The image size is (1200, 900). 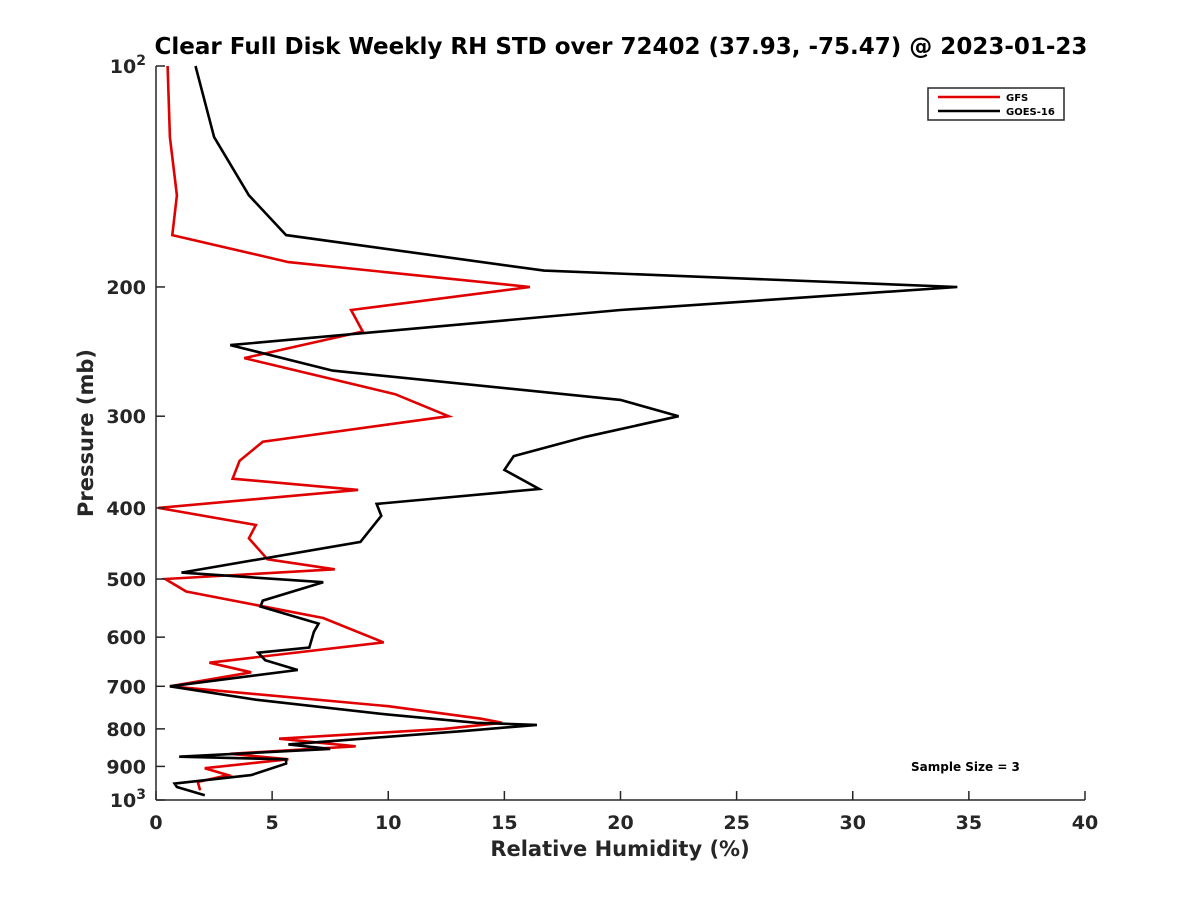 What do you see at coordinates (126, 638) in the screenshot?
I see `y-tick-label: 600` at bounding box center [126, 638].